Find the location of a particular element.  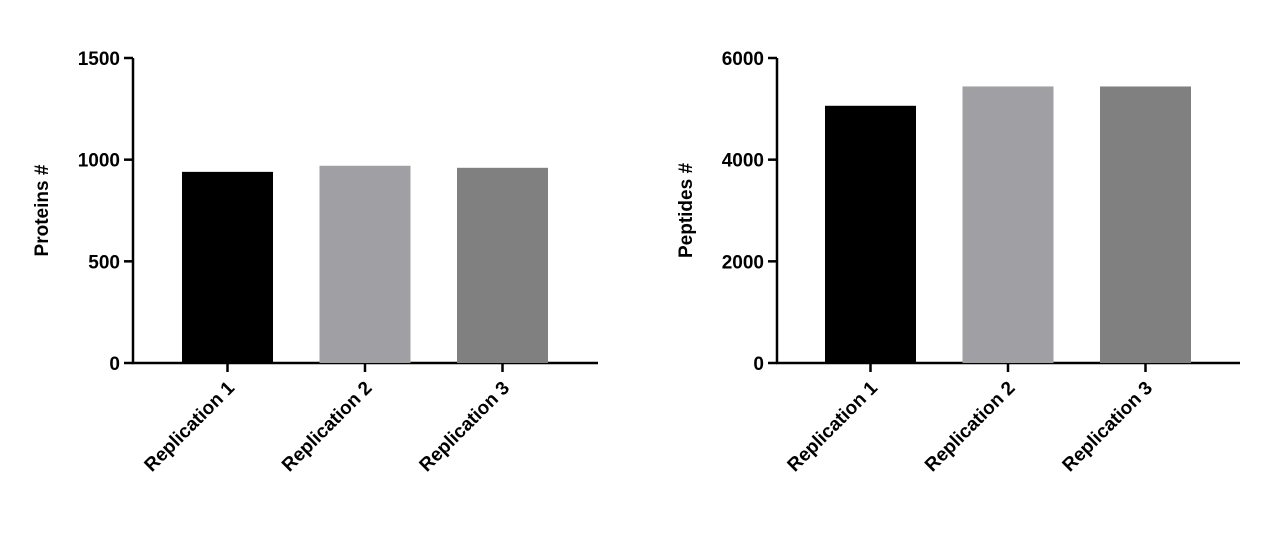

y-tick-label: 1500 is located at coordinates (99, 59).